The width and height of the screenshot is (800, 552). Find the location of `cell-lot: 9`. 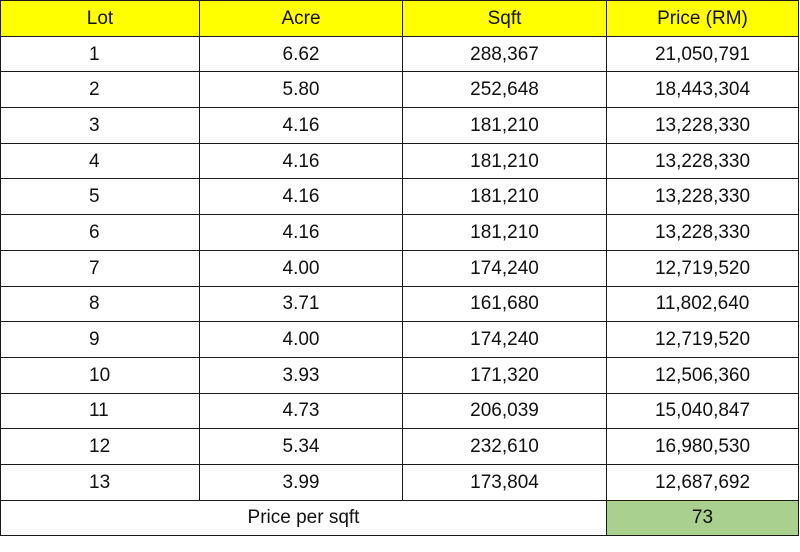

cell-lot: 9 is located at coordinates (100, 339).